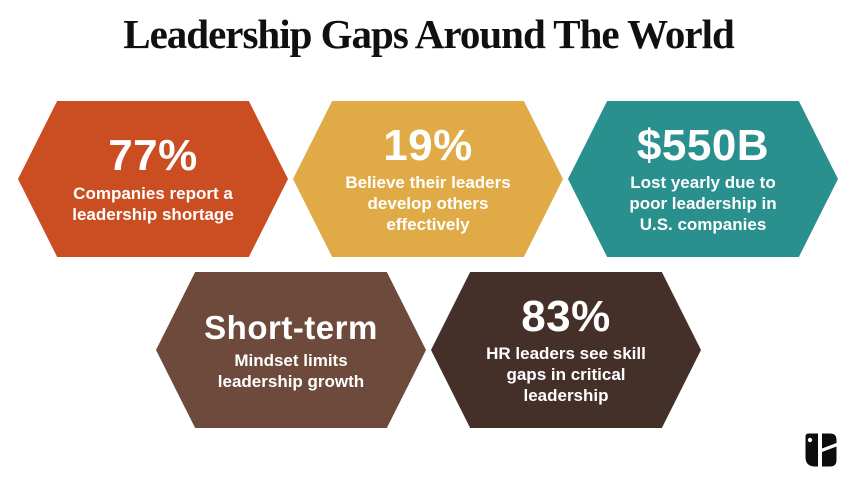  Describe the element at coordinates (810, 440) in the screenshot. I see `logo-dot` at that location.